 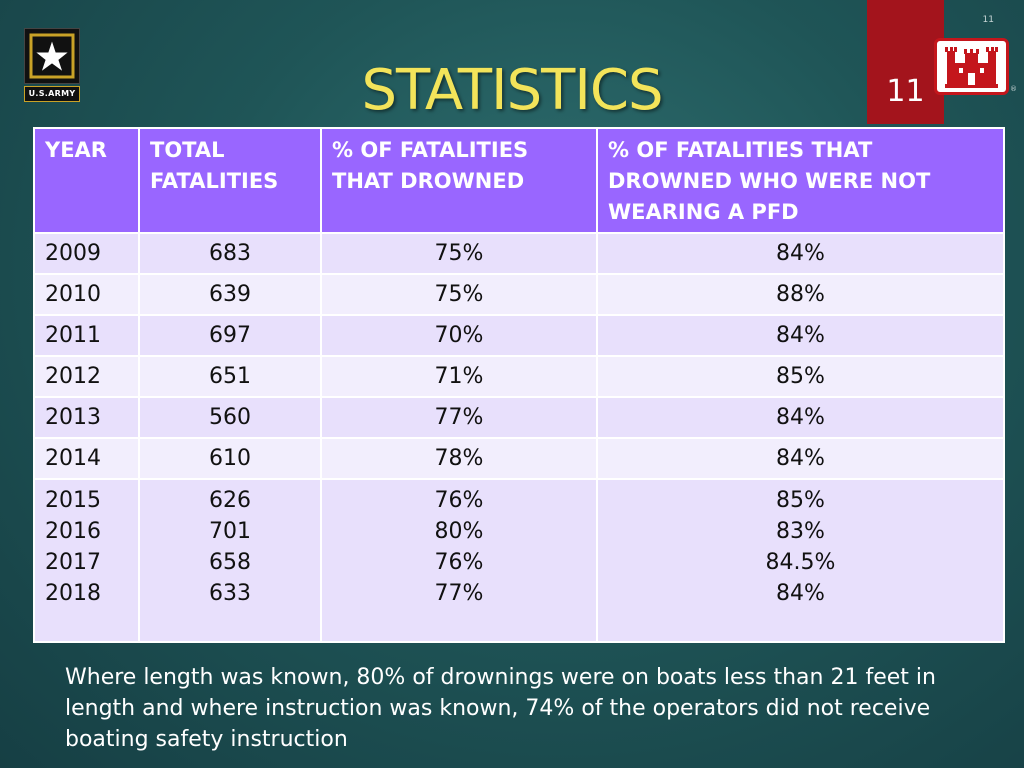 I want to click on table-row: 2012 651 71% 85%, so click(x=519, y=376).